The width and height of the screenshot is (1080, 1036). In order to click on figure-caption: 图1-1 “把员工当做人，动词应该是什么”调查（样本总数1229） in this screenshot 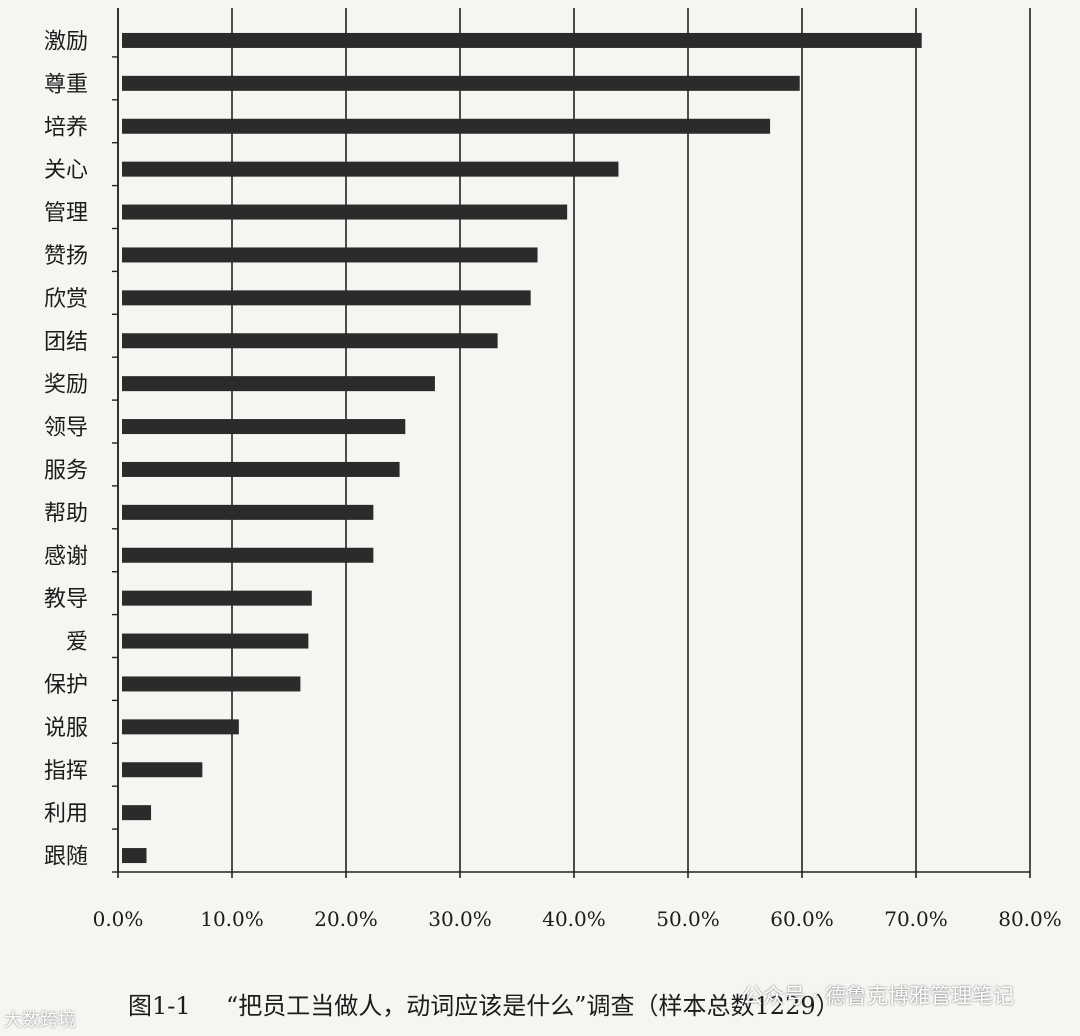, I will do `click(540, 1003)`.